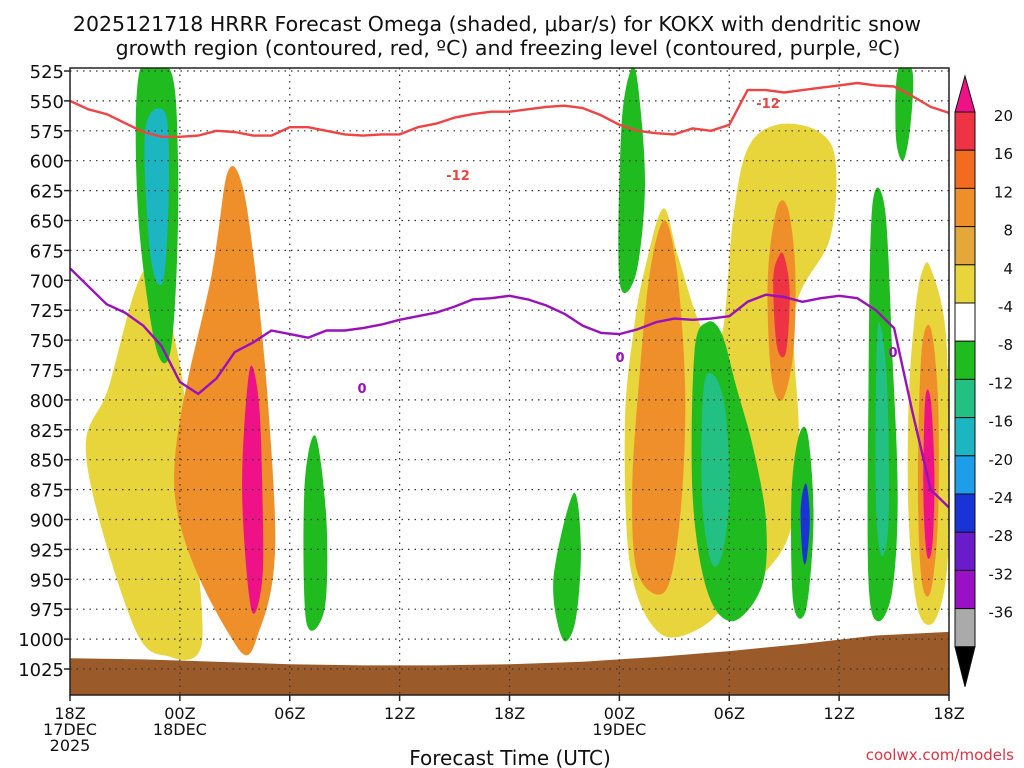 The width and height of the screenshot is (1024, 768). What do you see at coordinates (892, 353) in the screenshot?
I see `freezing-contour-label-3: 0` at bounding box center [892, 353].